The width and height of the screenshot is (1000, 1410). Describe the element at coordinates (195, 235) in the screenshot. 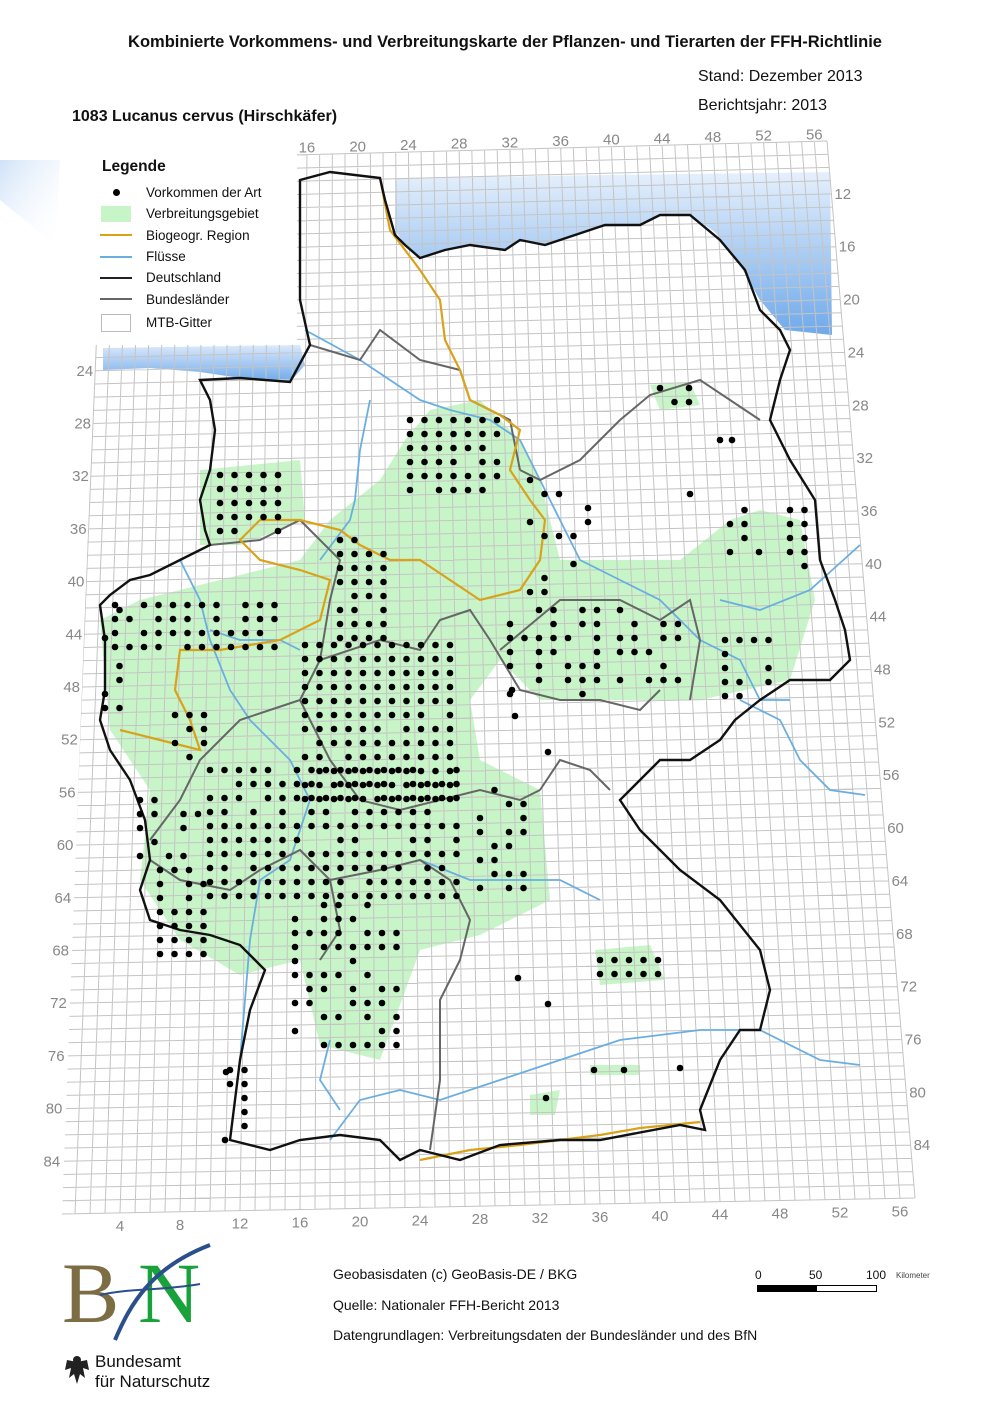

I see `legend-item-biogeo: Biogeogr. Region` at that location.